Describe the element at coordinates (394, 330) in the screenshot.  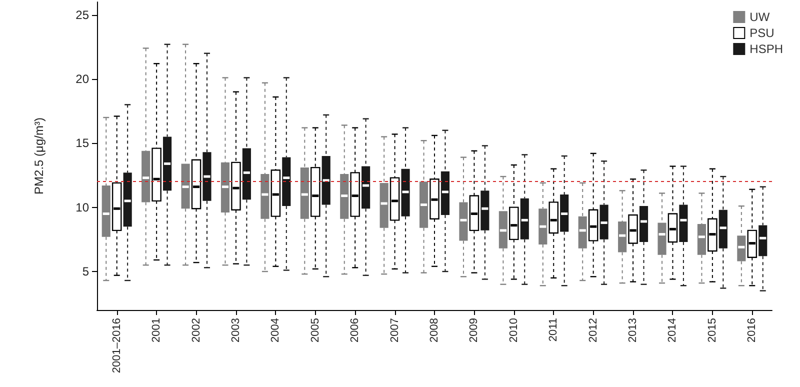
I see `x-tick-label: 2007` at that location.